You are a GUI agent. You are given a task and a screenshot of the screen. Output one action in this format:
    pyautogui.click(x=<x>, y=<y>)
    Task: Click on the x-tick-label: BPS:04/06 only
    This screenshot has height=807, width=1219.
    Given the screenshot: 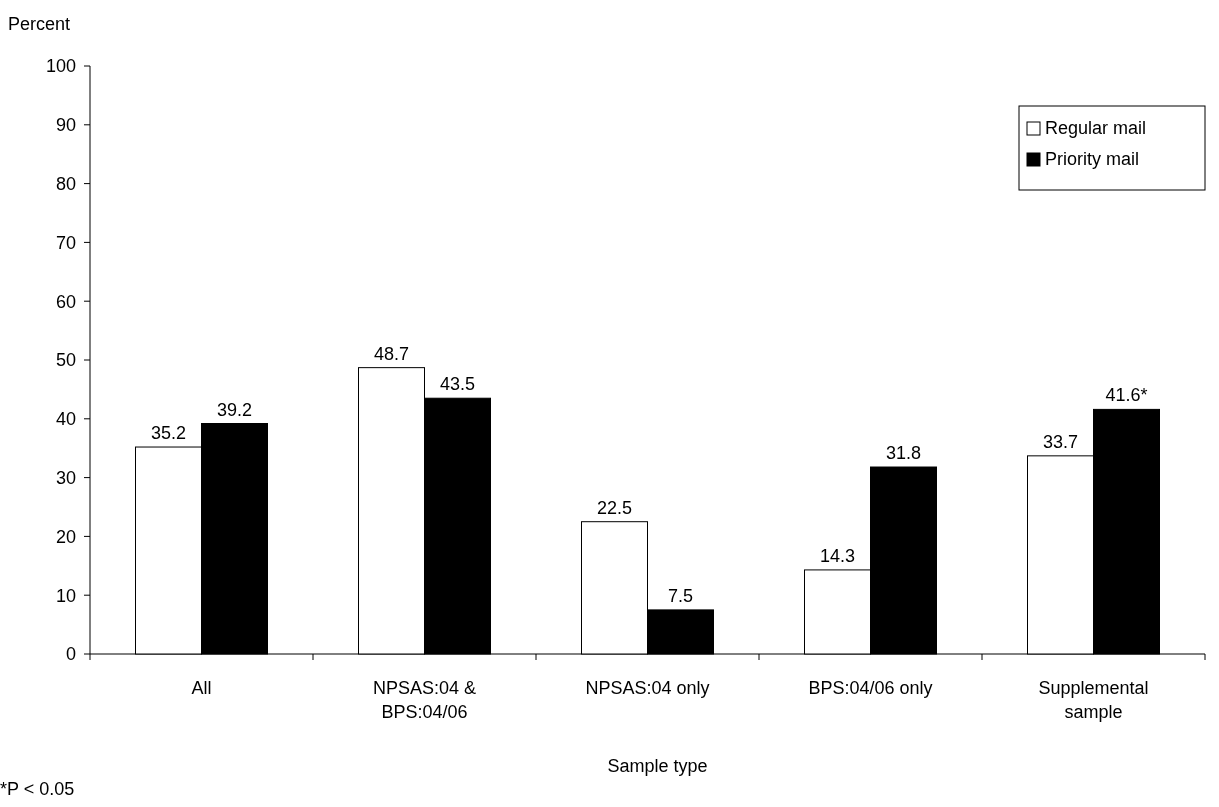 What is the action you would take?
    pyautogui.click(x=870, y=688)
    